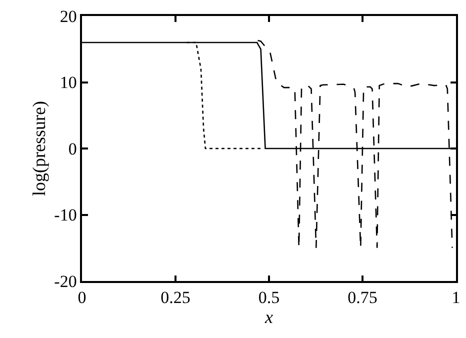  I want to click on y-tick-label: 0, so click(72, 148).